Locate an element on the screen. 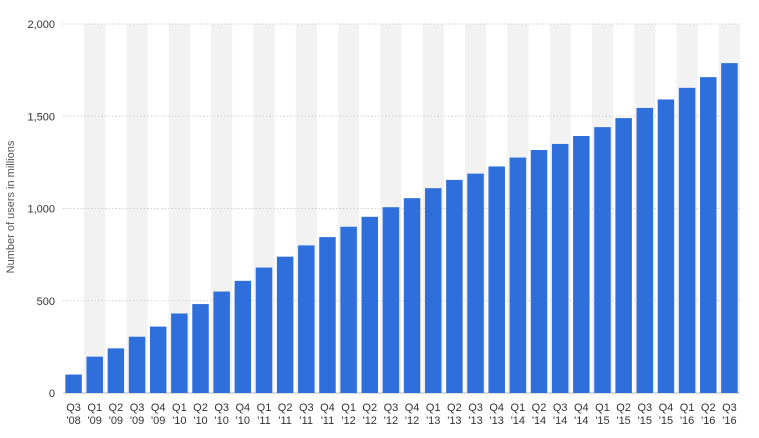 Image resolution: width=759 pixels, height=438 pixels. x-tick-label: Q2'11 is located at coordinates (285, 414).